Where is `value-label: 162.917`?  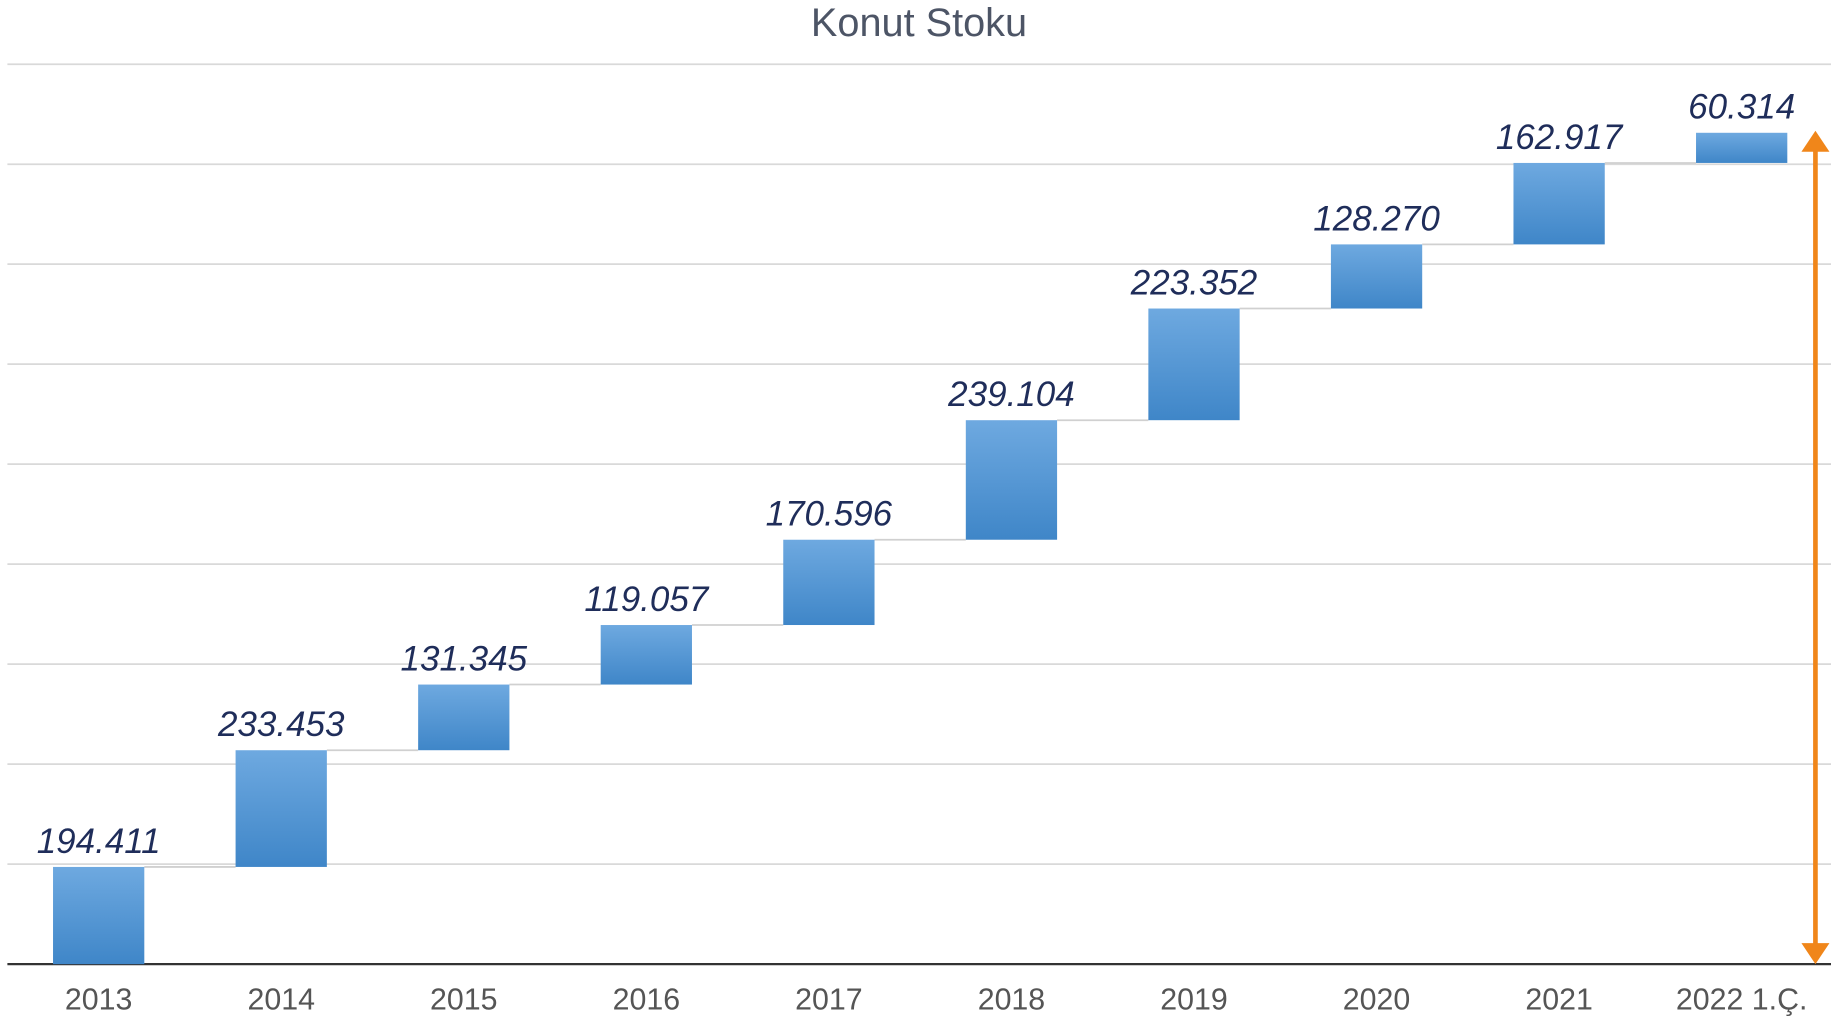 value-label: 162.917 is located at coordinates (1560, 137).